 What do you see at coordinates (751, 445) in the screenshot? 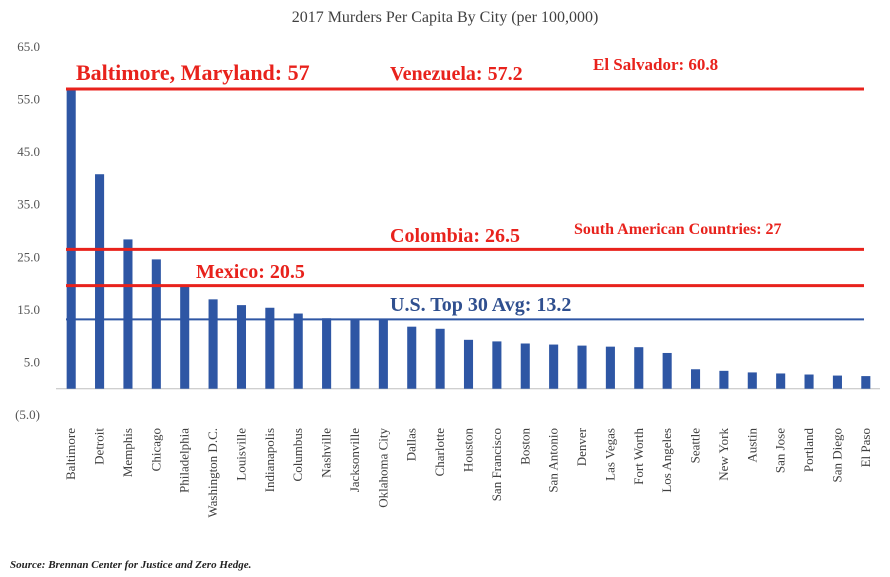
I see `x-tick-label: Austin` at bounding box center [751, 445].